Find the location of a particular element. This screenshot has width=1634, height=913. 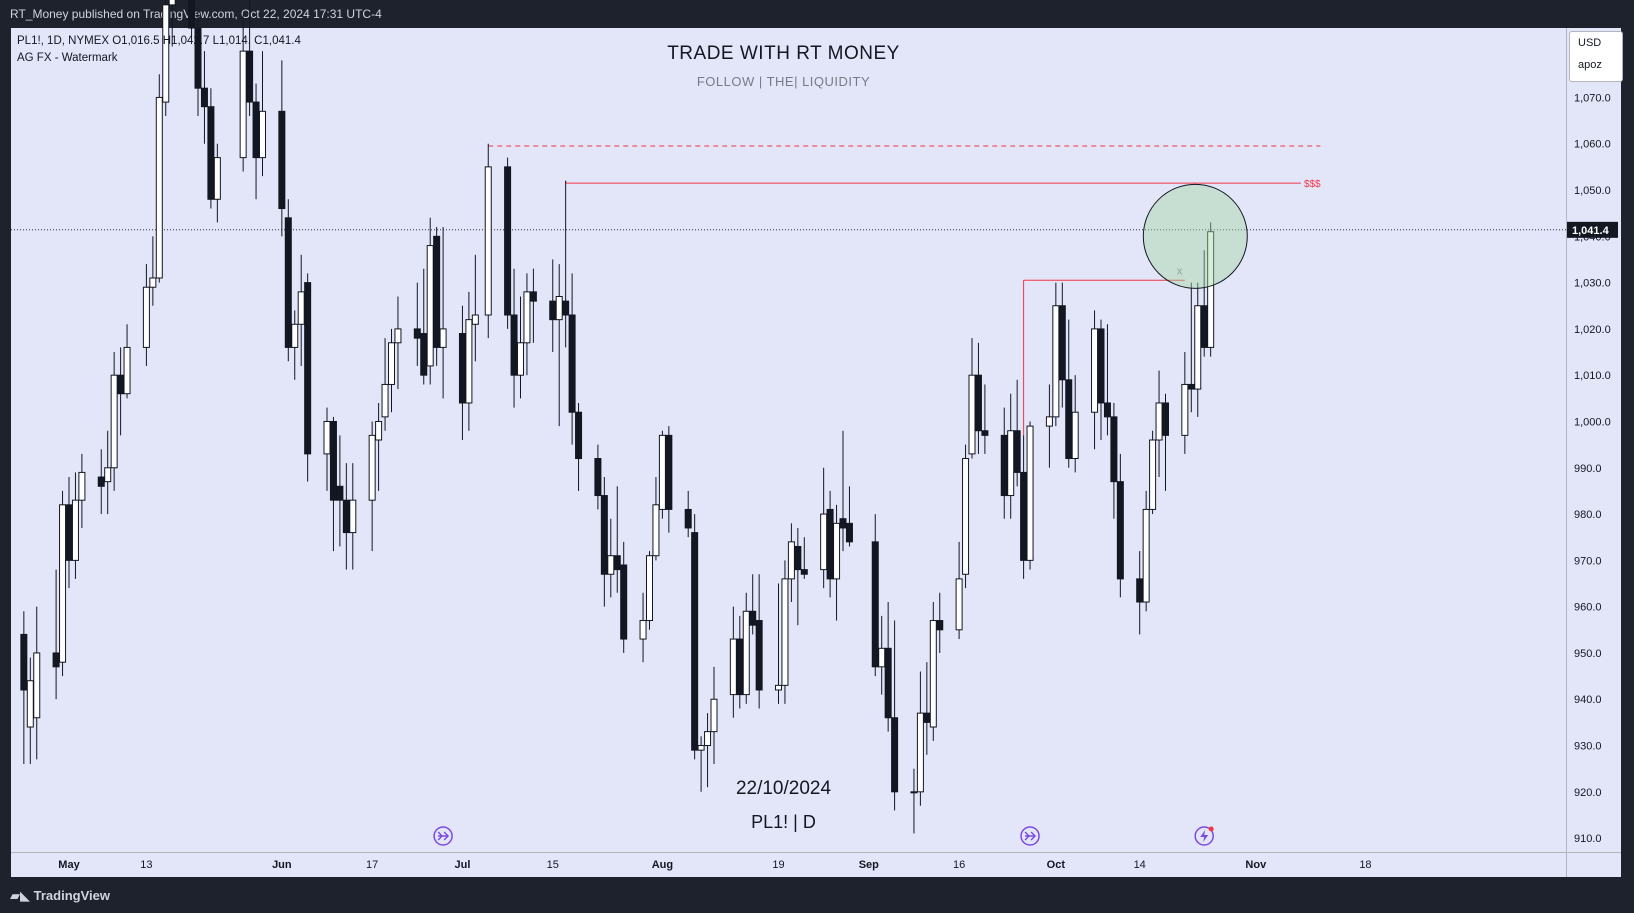

earnings-flash-icon is located at coordinates (1204, 836).